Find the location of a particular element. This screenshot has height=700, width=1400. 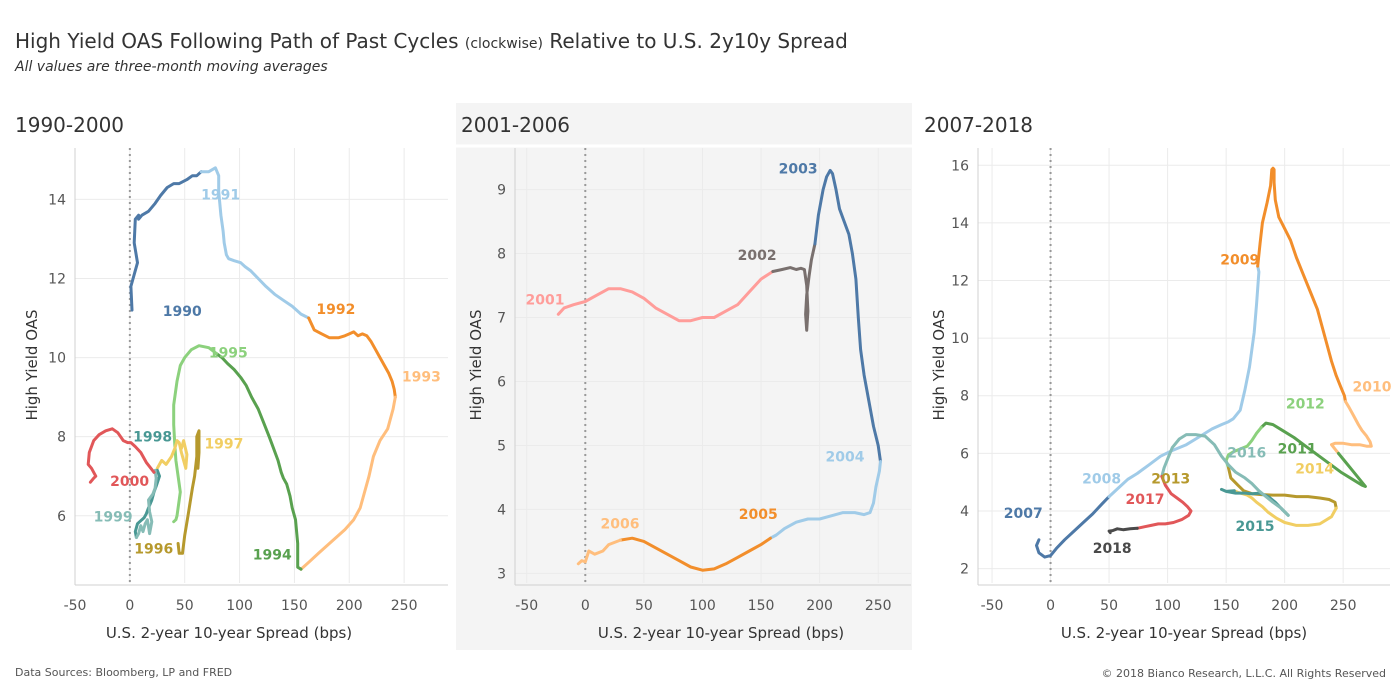

series-line-2001 is located at coordinates (665, 296).